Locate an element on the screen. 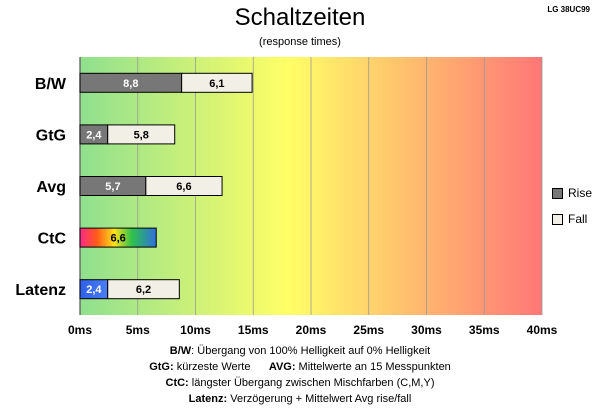 Image resolution: width=600 pixels, height=415 pixels. category-labels: B/W GtG Avg CtC Latenz is located at coordinates (41, 187).